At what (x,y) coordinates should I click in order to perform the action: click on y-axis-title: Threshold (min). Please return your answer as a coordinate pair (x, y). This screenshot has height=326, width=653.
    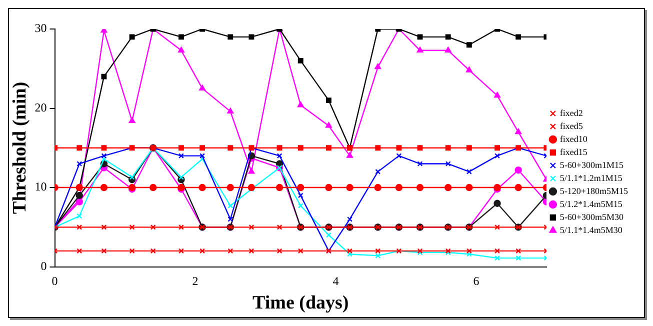
    Looking at the image, I should click on (19, 148).